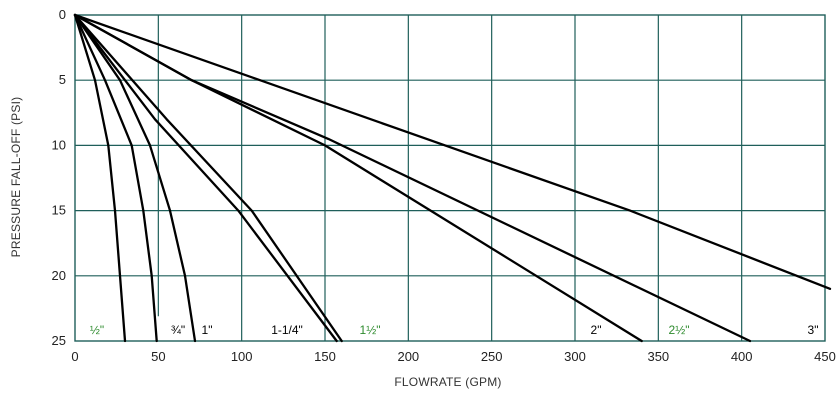 The height and width of the screenshot is (398, 840). Describe the element at coordinates (62, 79) in the screenshot. I see `y-tick-label: 5` at that location.